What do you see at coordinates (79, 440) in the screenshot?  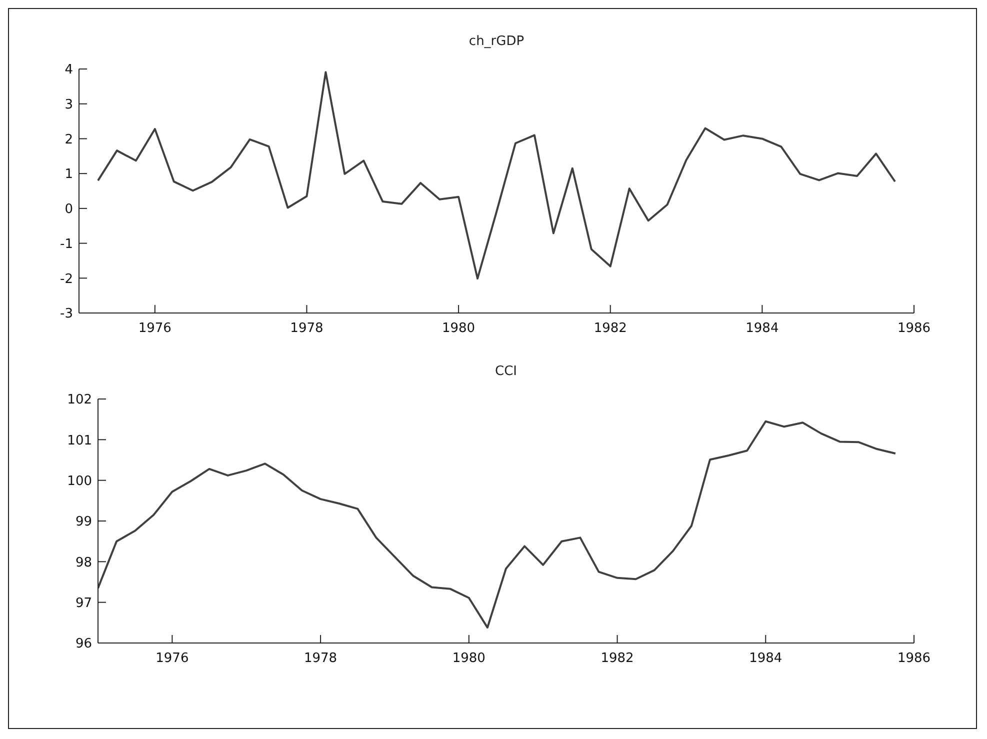 I see `y-tick-label: 101` at bounding box center [79, 440].